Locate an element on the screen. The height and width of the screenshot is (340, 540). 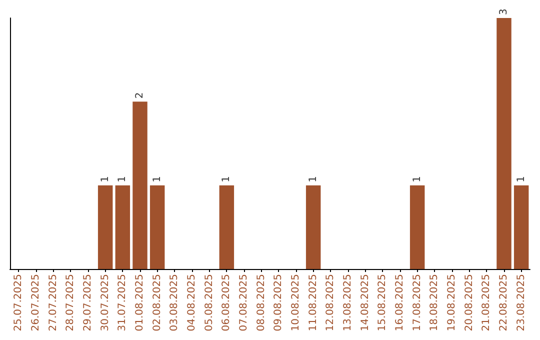
x-tick-label: 22.08.2025 is located at coordinates (504, 303).